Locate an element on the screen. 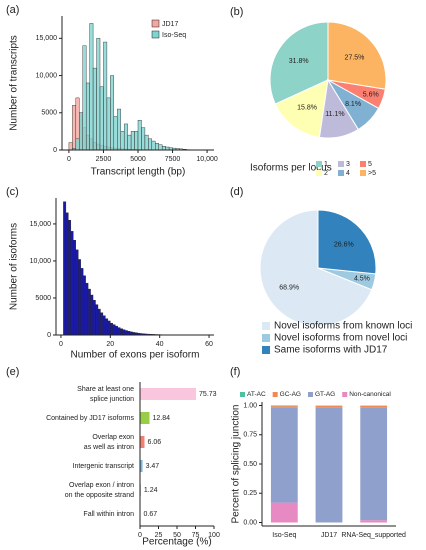  legend-label: Iso-Seq is located at coordinates (174, 35).